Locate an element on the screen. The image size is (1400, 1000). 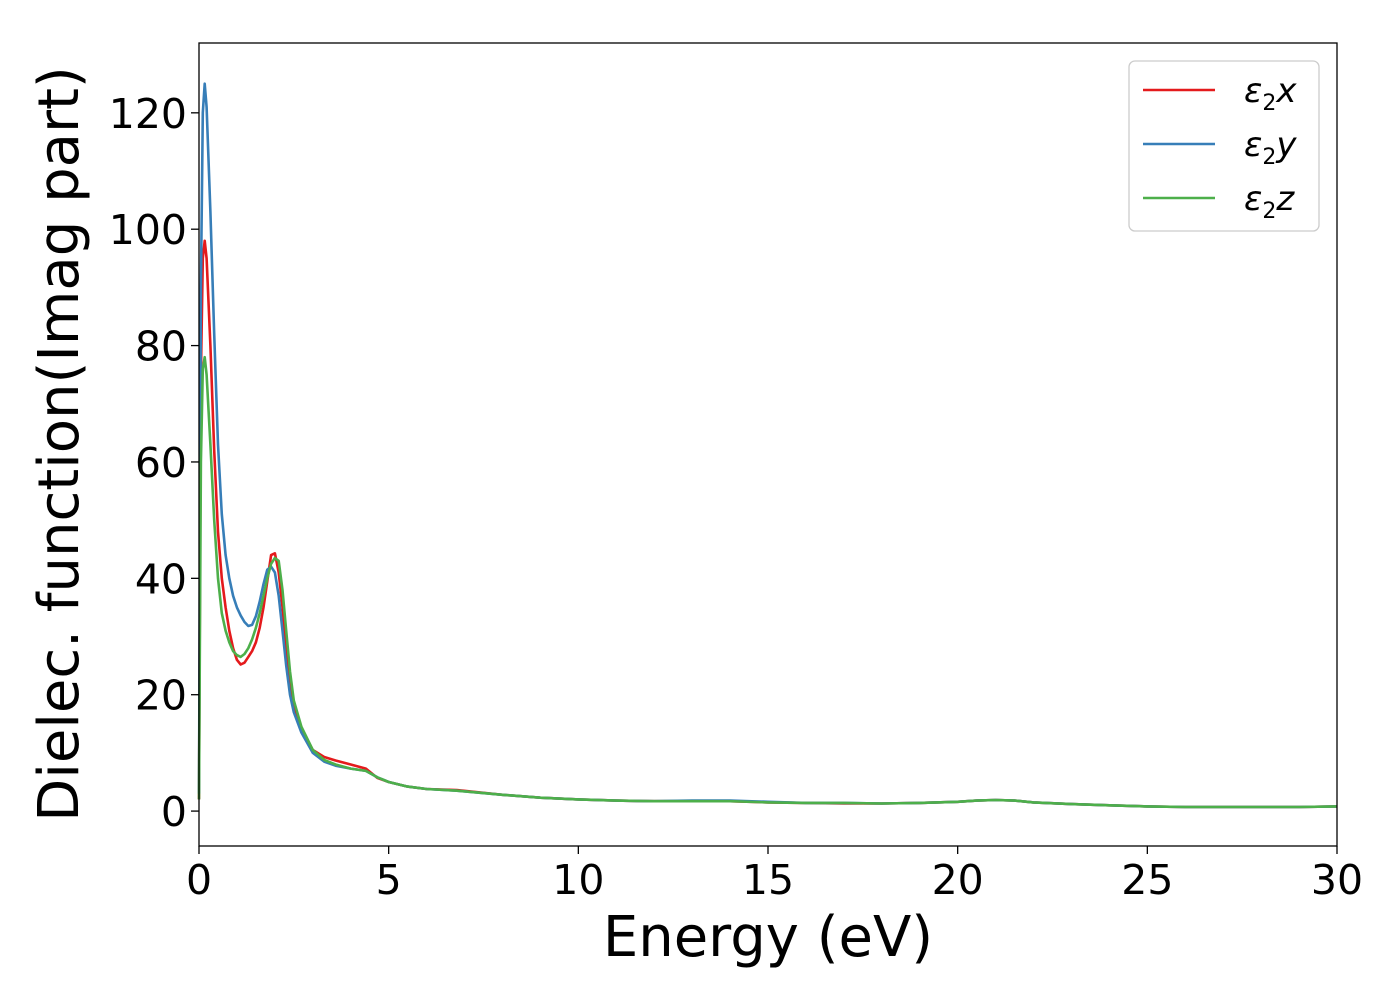
x-tick-label: 25 is located at coordinates (1147, 880).